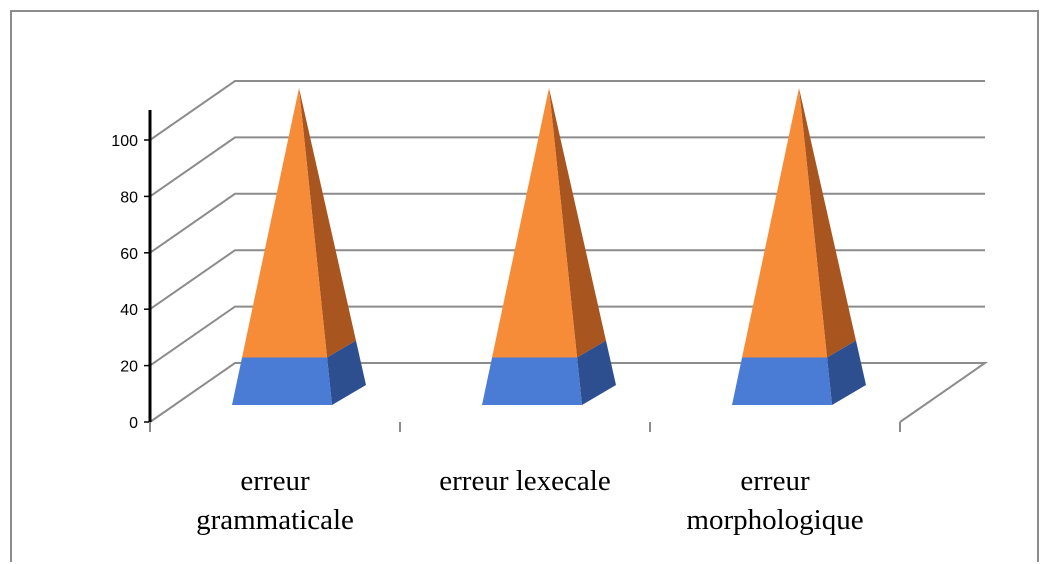 The width and height of the screenshot is (1050, 564). Describe the element at coordinates (129, 254) in the screenshot. I see `y-tick-label: 60` at that location.